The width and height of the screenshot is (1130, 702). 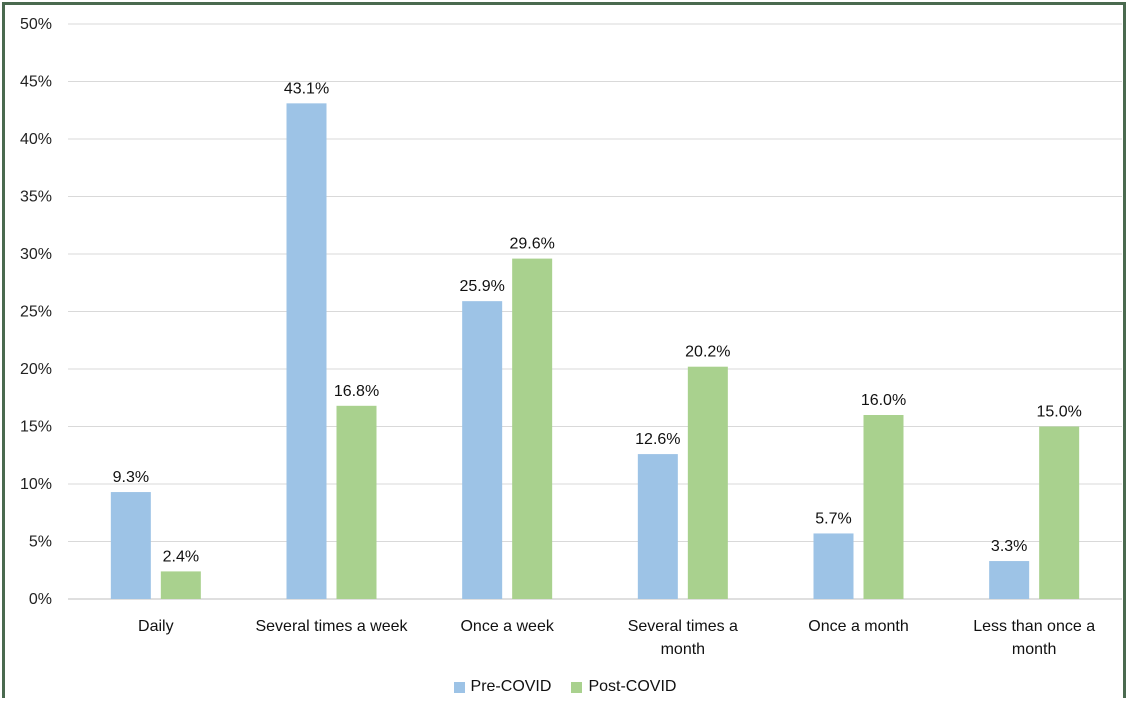 What do you see at coordinates (156, 626) in the screenshot?
I see `x-category-label: Daily` at bounding box center [156, 626].